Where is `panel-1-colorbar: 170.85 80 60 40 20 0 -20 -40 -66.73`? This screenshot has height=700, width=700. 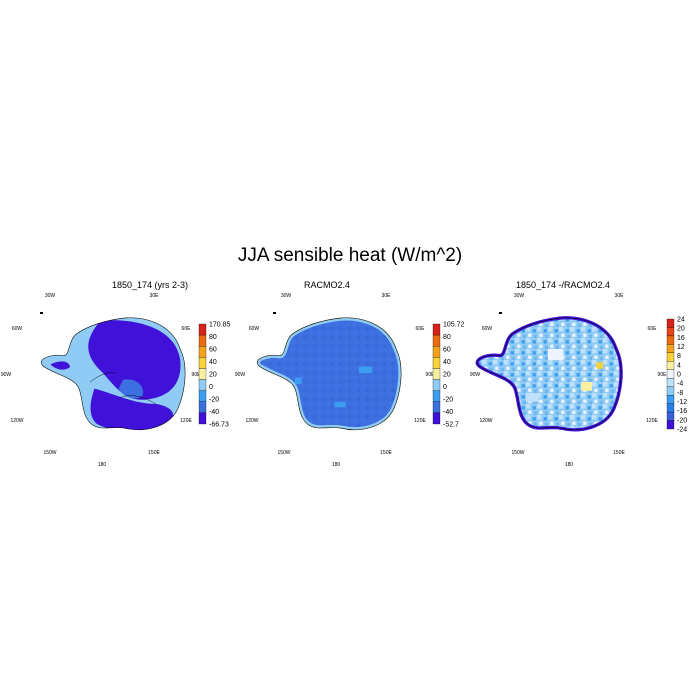
panel-1-colorbar: 170.85 80 60 40 20 0 -20 -40 -66.73 is located at coordinates (214, 375).